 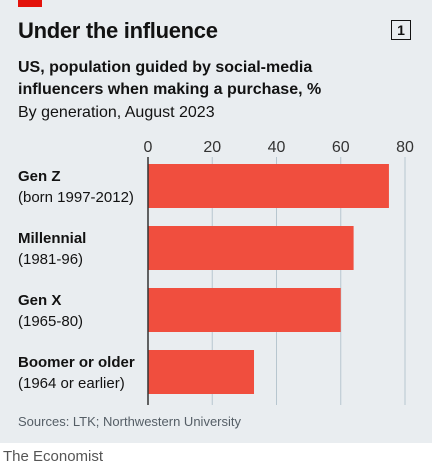 What do you see at coordinates (39, 176) in the screenshot?
I see `category-label: Gen Z` at bounding box center [39, 176].